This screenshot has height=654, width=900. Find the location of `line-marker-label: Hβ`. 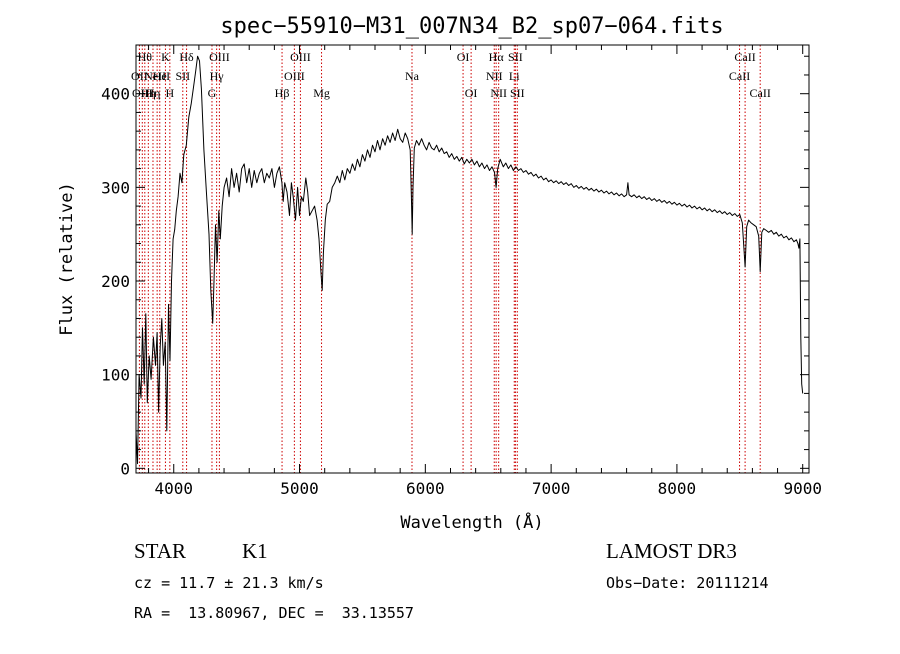

line-marker-label: Hβ is located at coordinates (282, 93).